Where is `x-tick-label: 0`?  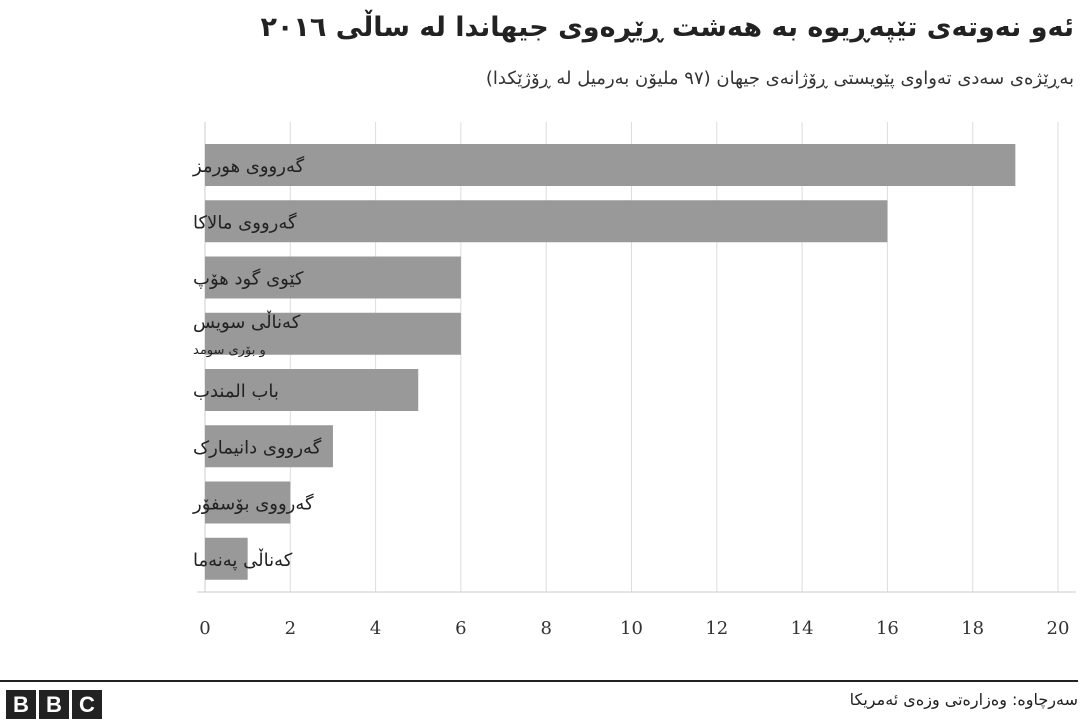
x-tick-label: 0 is located at coordinates (204, 628).